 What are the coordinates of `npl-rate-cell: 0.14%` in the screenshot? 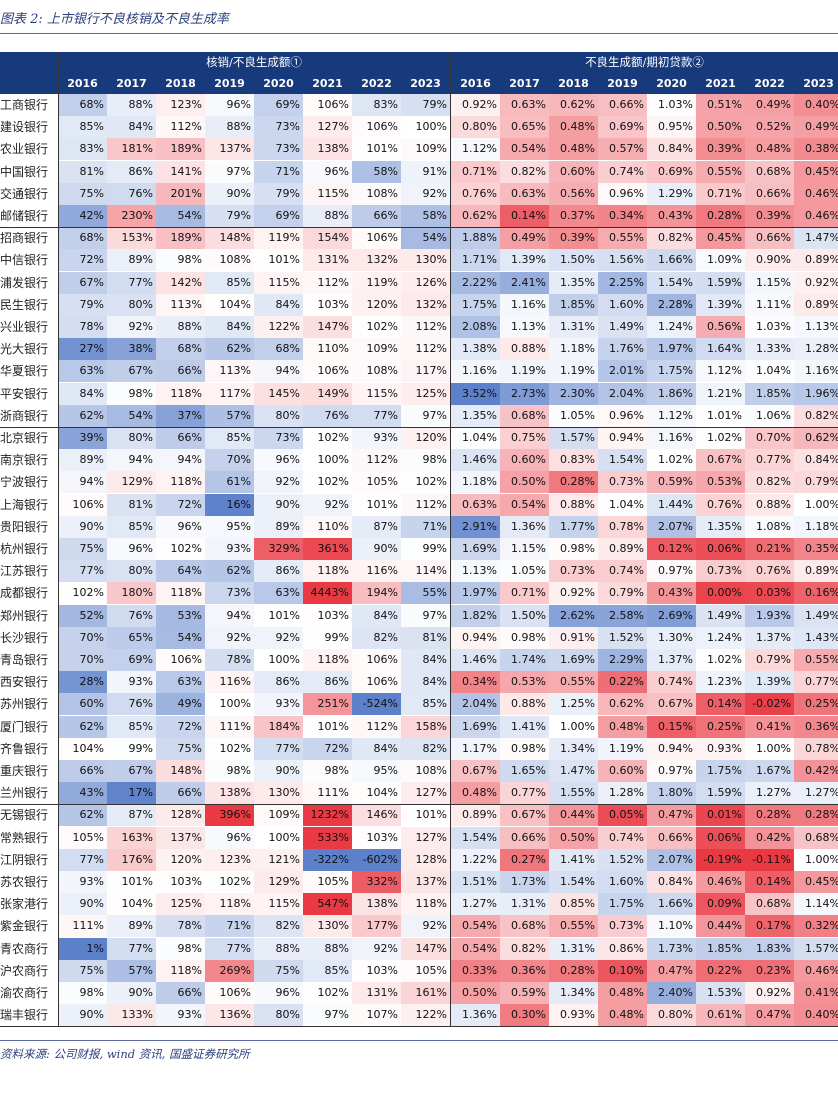 It's located at (524, 216).